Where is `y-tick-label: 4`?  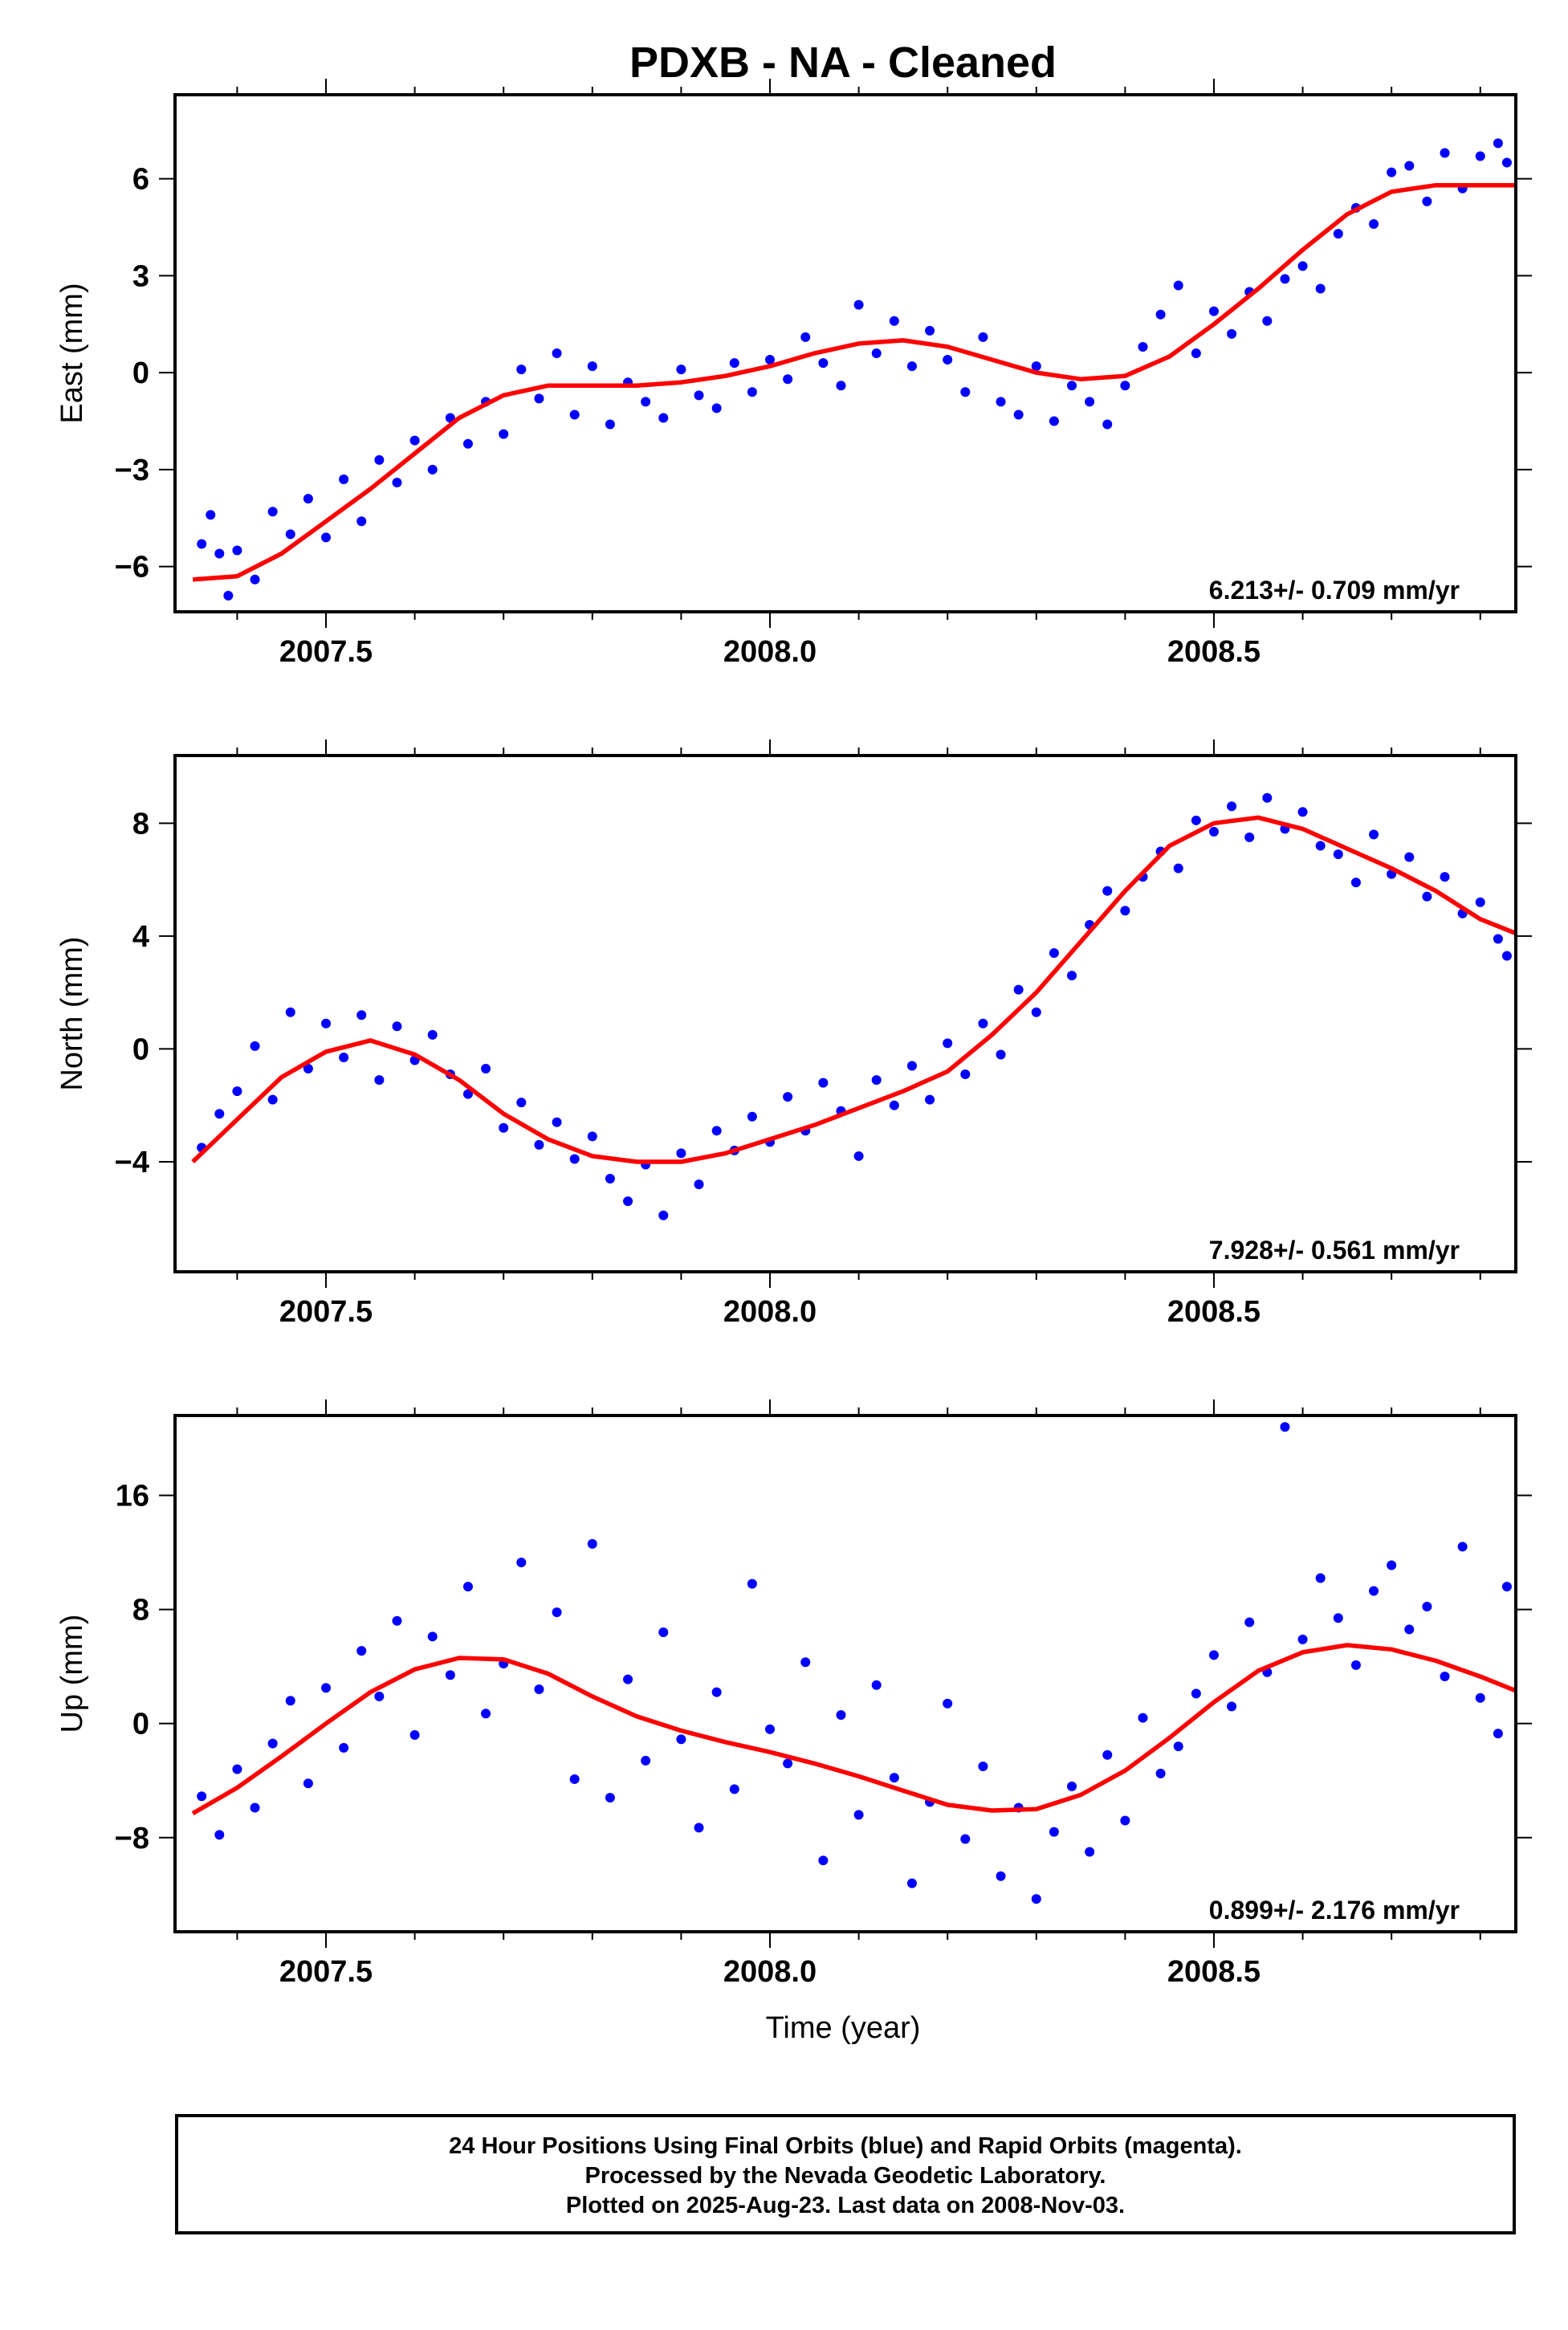 y-tick-label: 4 is located at coordinates (140, 937).